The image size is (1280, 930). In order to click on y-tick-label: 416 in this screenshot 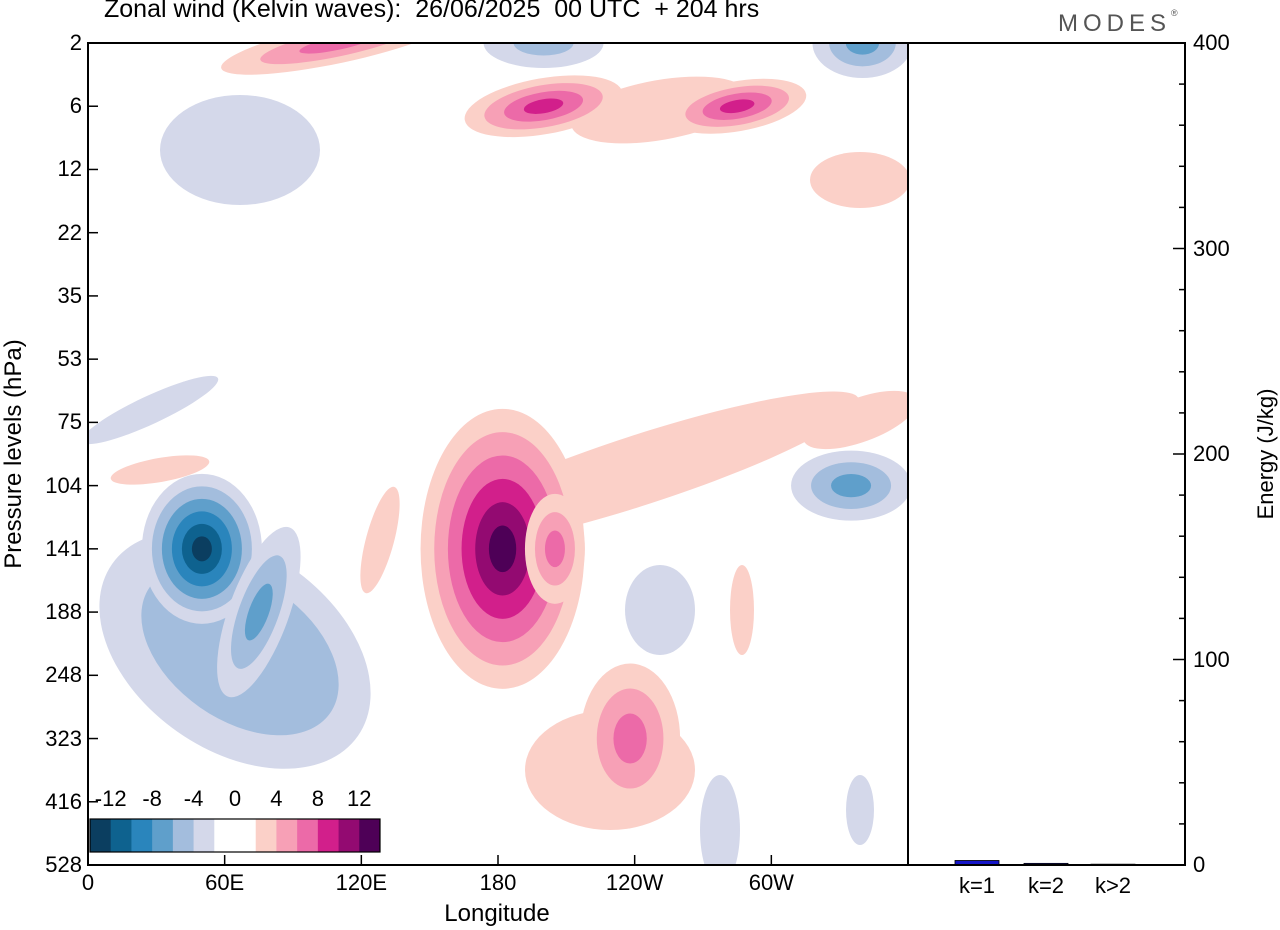, I will do `click(63, 801)`.